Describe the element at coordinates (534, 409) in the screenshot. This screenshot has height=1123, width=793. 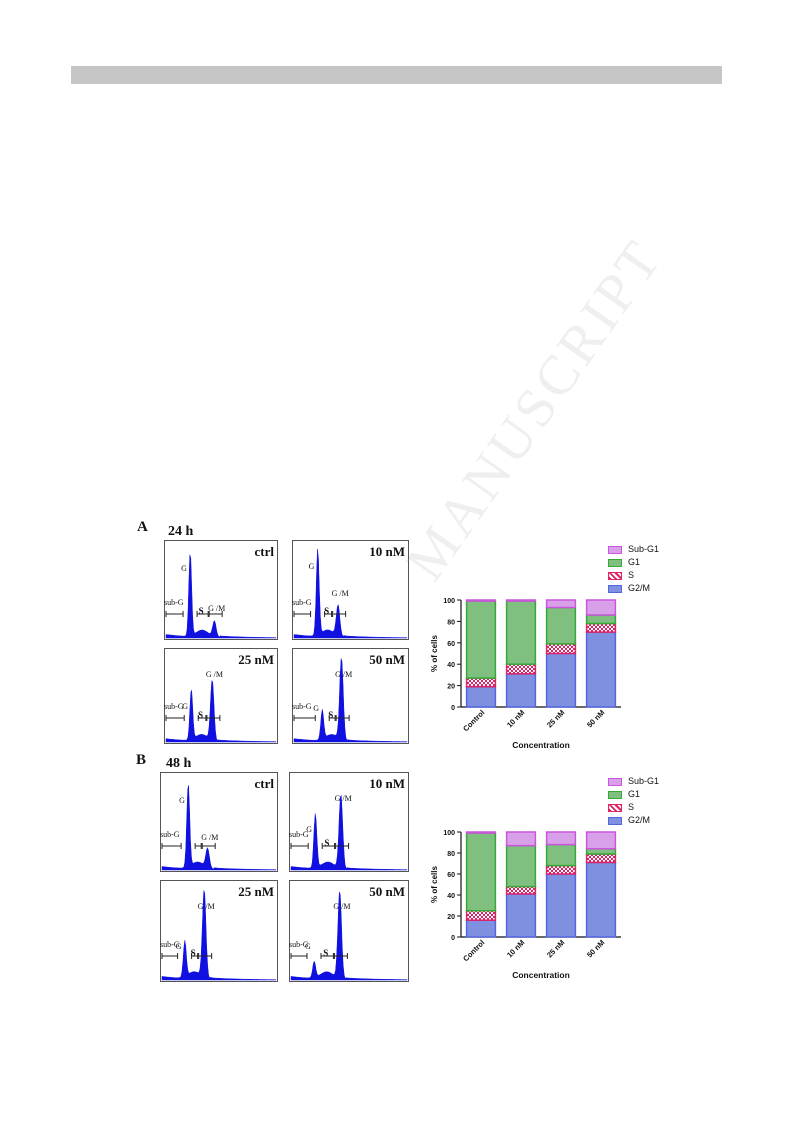
I see `watermark: MANUSCRIPT` at that location.